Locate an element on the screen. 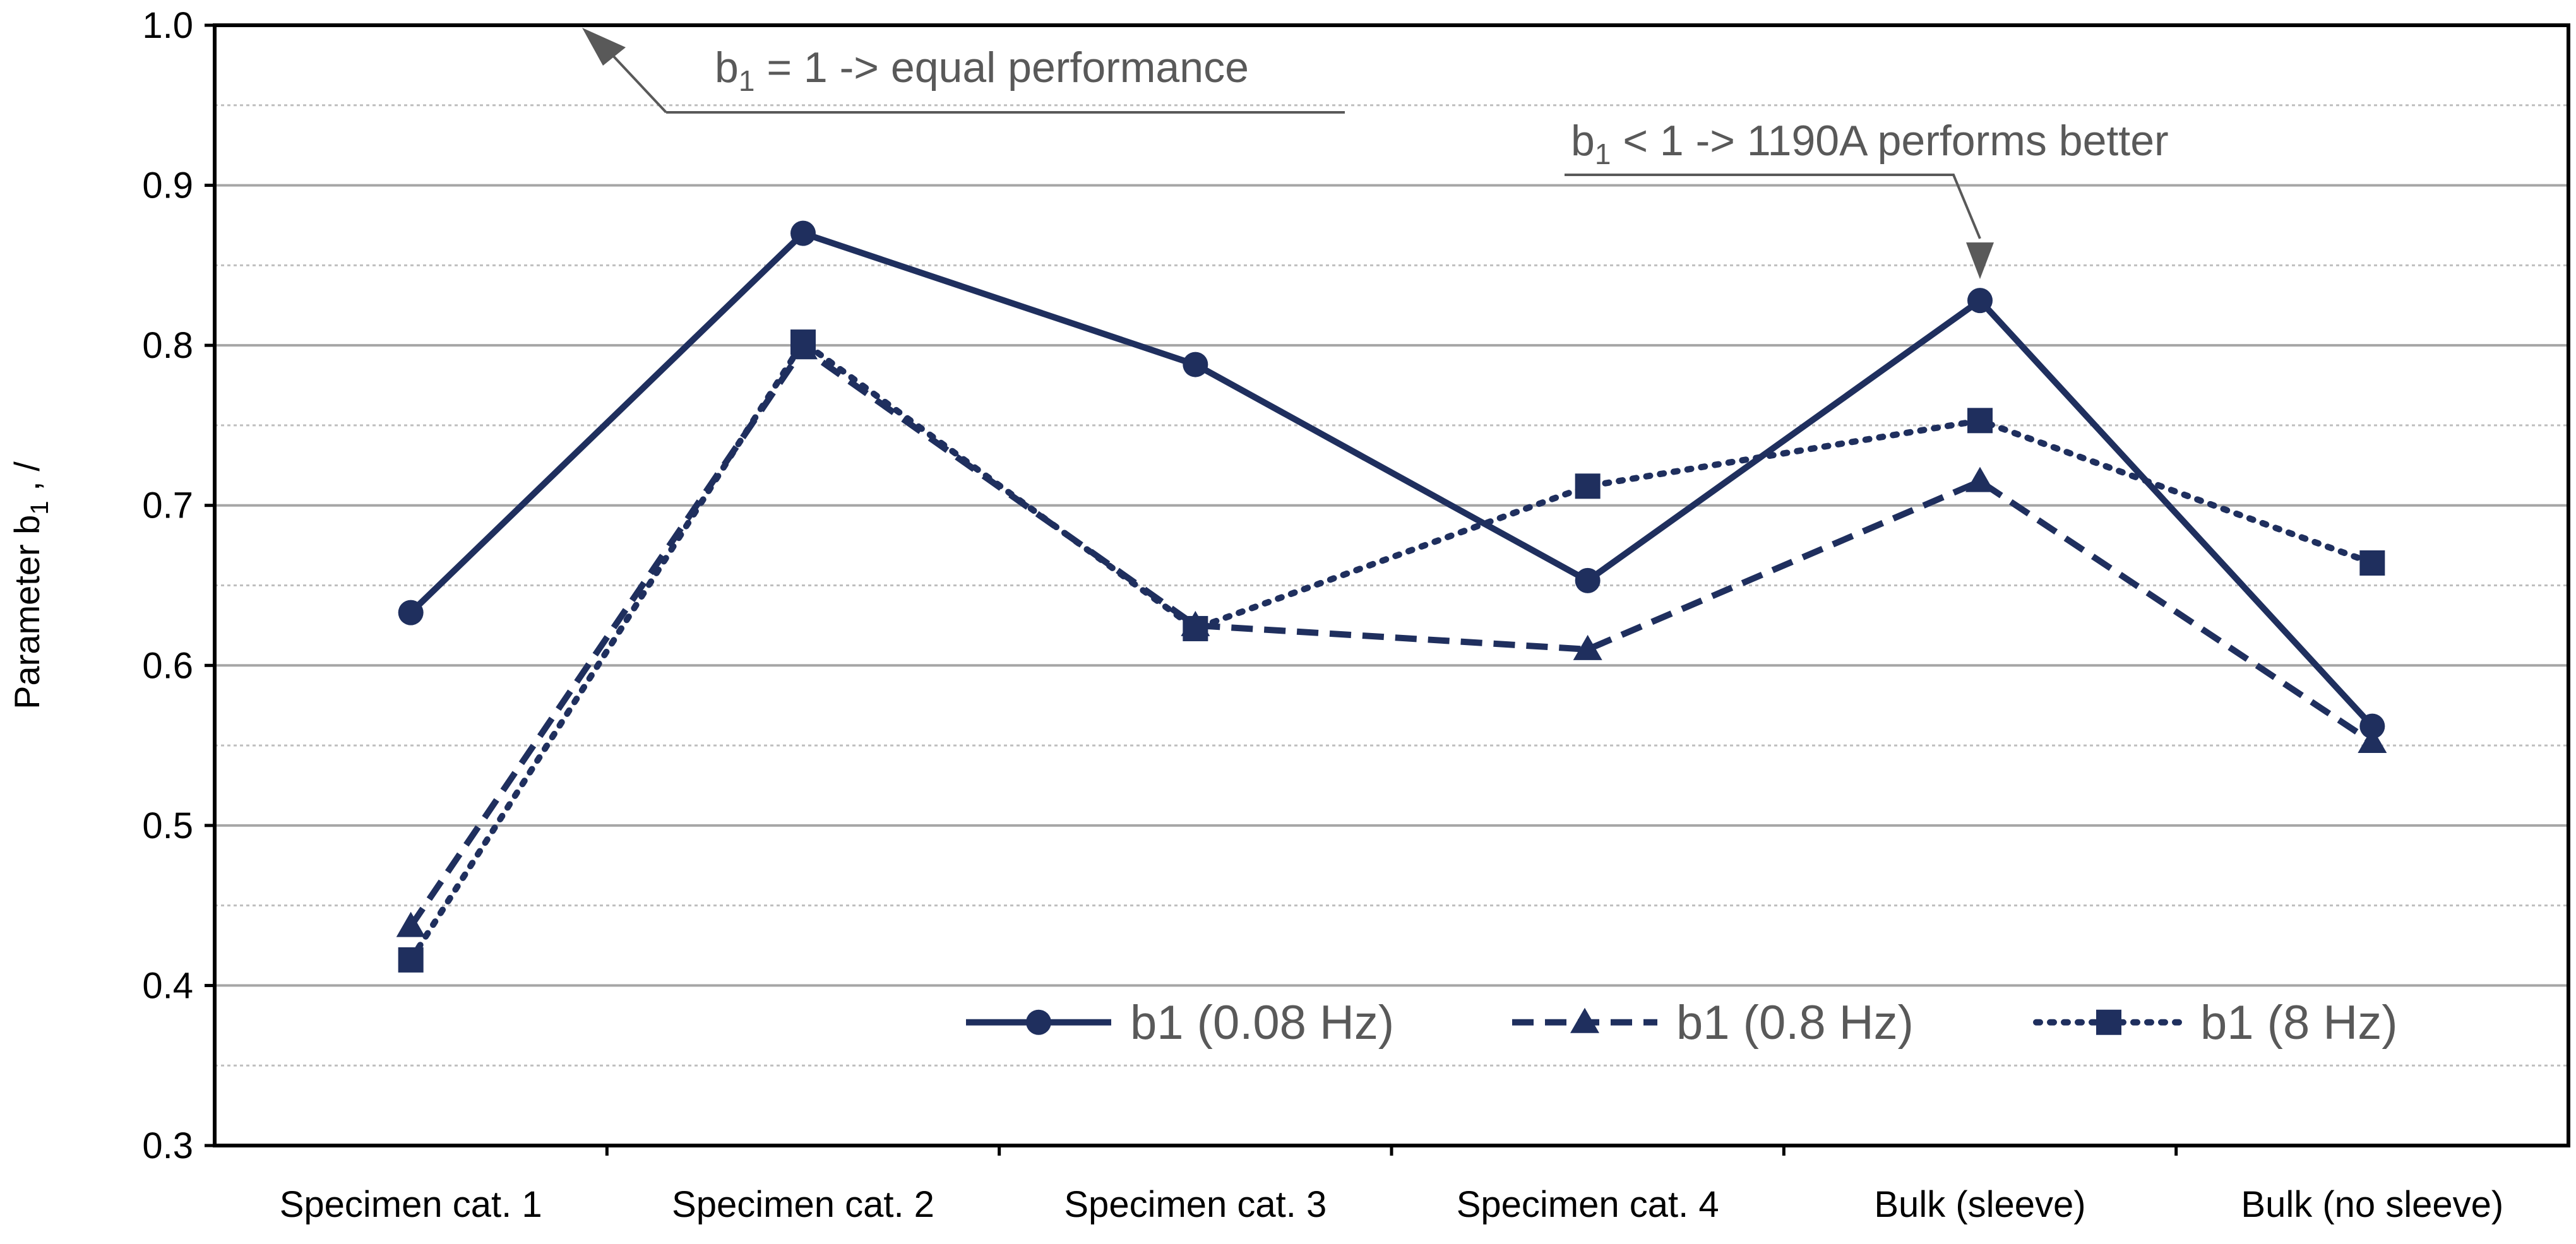 This screenshot has height=1244, width=2576. y-tick-label: 0.8 is located at coordinates (167, 345).